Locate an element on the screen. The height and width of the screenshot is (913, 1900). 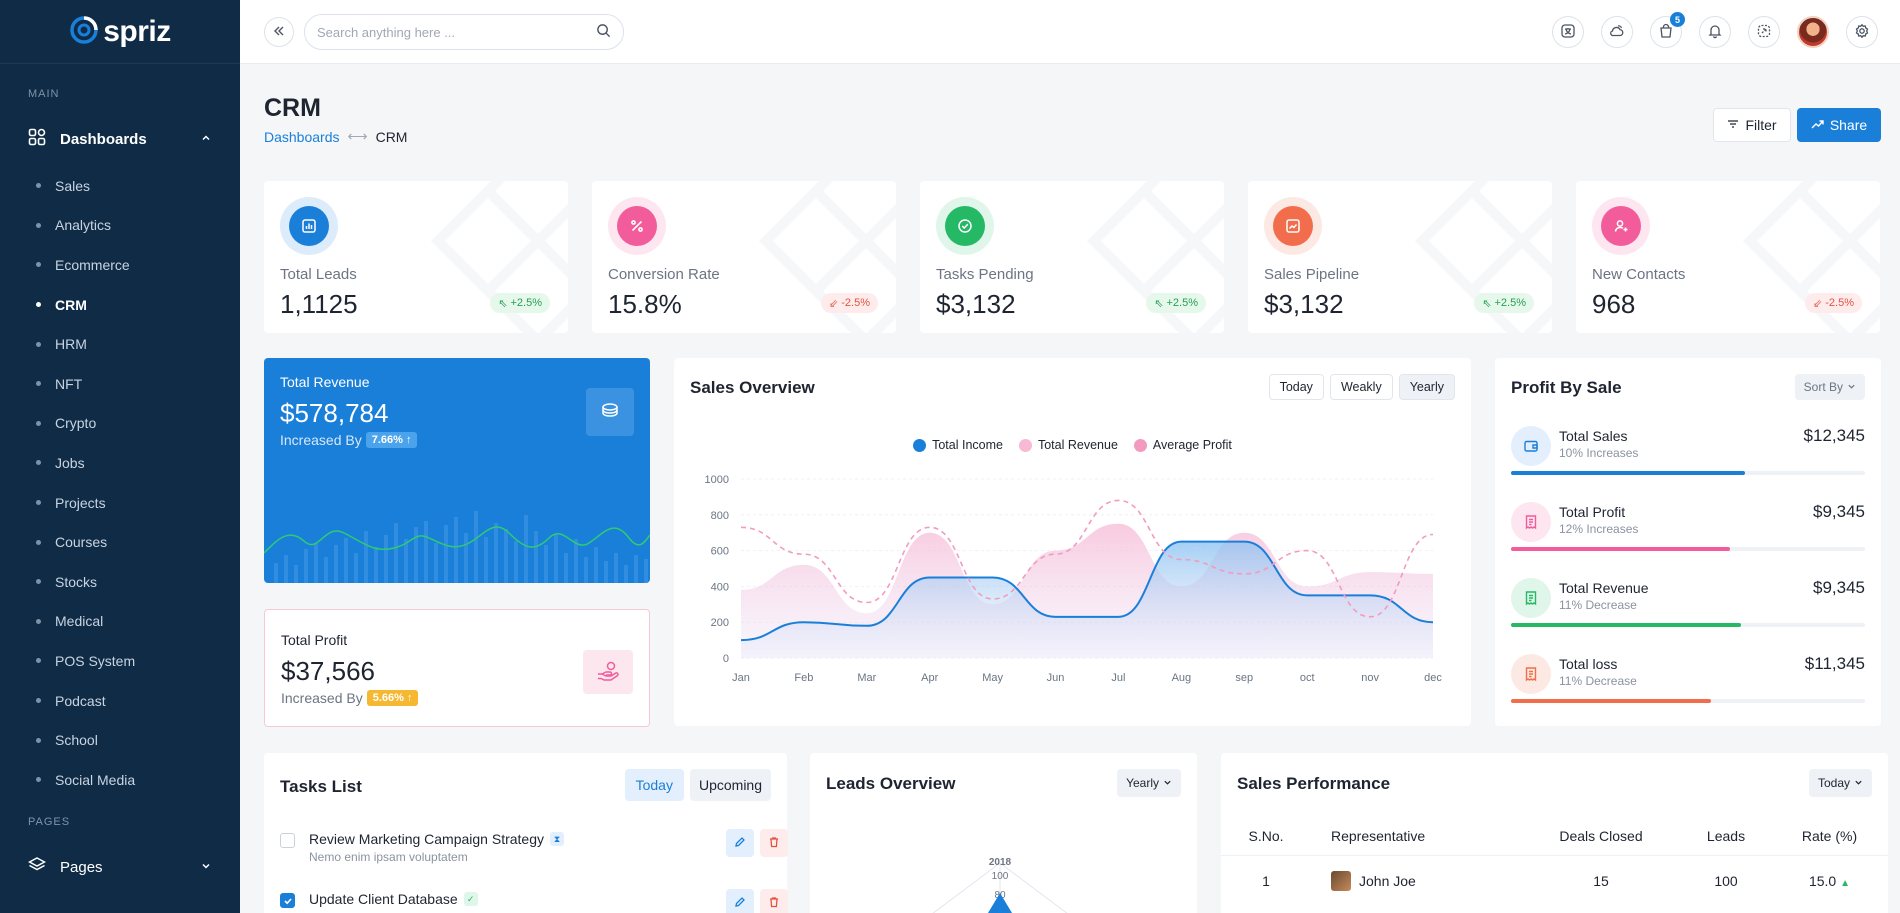
leads-radar-chart: 2018 100 80 is located at coordinates (1000, 885).